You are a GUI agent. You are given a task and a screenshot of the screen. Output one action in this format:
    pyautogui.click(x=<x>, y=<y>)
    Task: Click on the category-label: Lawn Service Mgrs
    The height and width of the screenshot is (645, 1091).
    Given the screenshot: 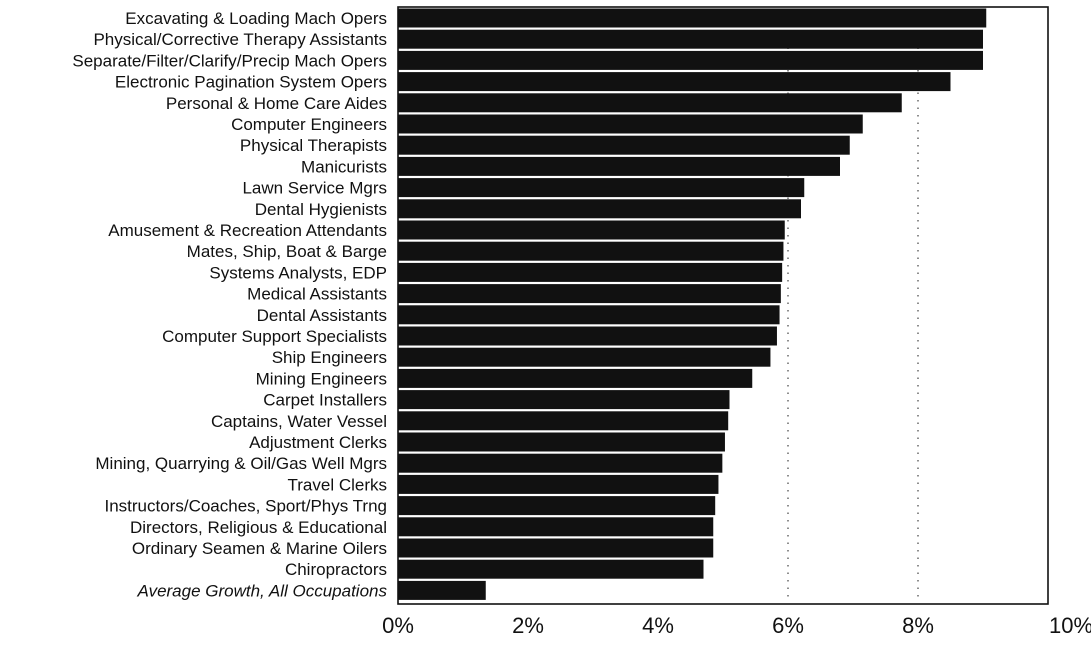 What is the action you would take?
    pyautogui.click(x=314, y=188)
    